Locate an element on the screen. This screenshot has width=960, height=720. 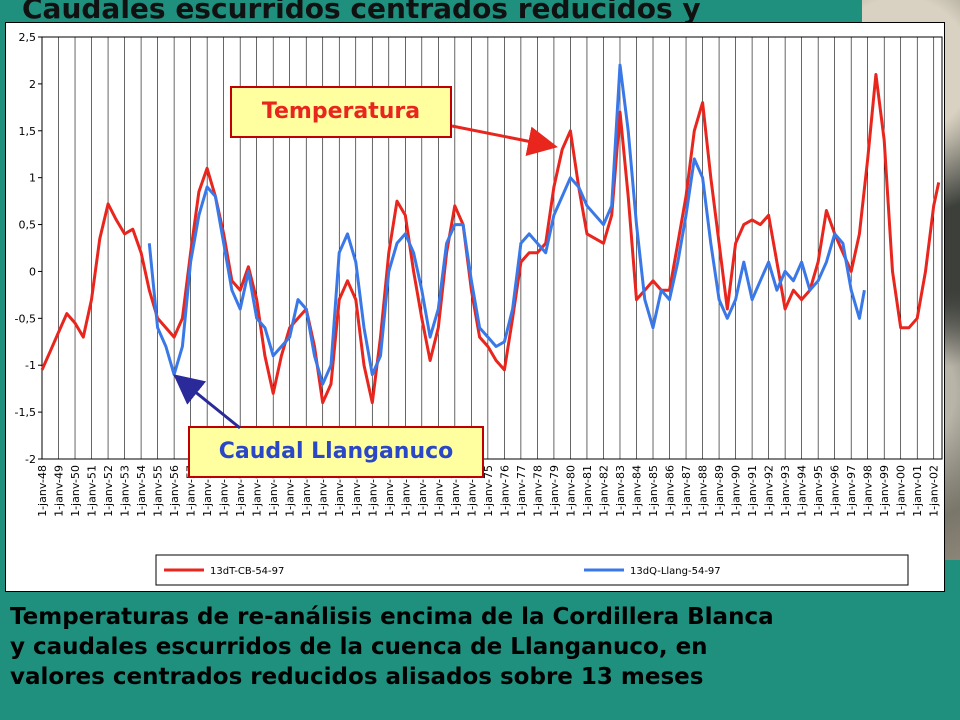
legend-label: 13dT-CB-54-97 is located at coordinates (247, 571).